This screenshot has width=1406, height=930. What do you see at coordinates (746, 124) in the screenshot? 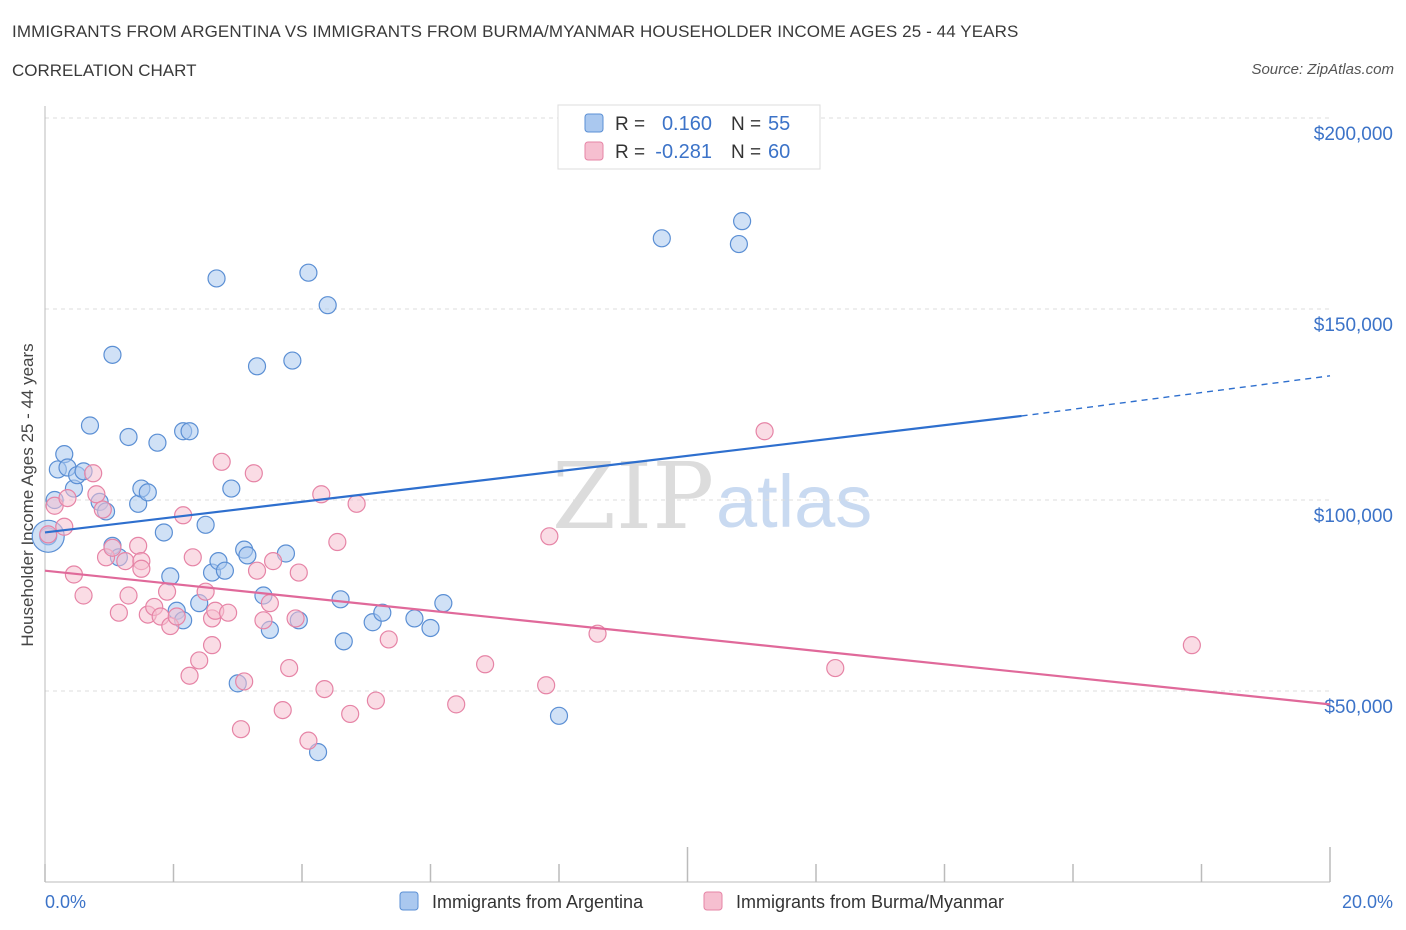
I see `stats-argentina-n-label: N =` at bounding box center [746, 124].